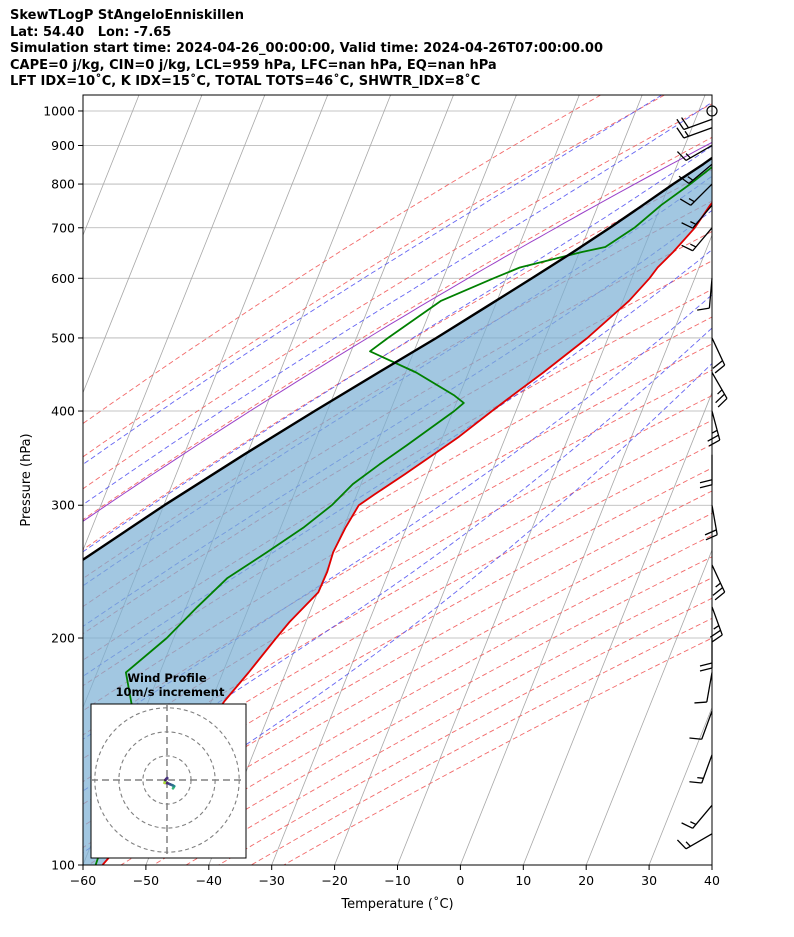  I want to click on hodograph-subtitle: 10m/s increment, so click(170, 692).